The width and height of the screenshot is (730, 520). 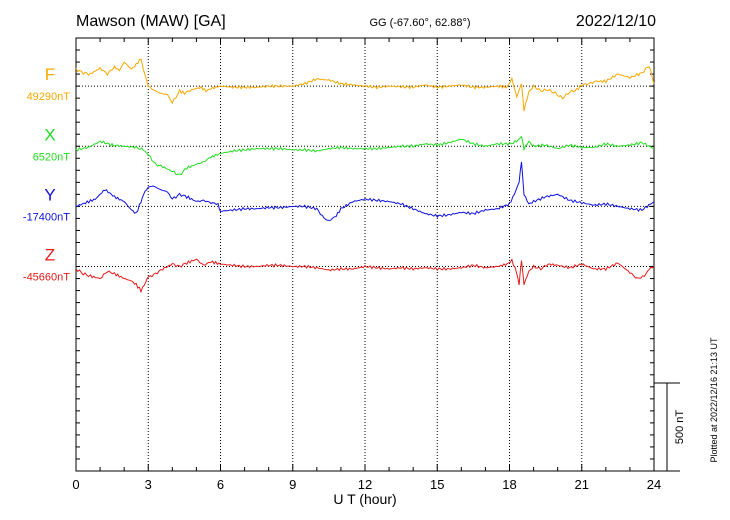 What do you see at coordinates (419, 23) in the screenshot?
I see `coordinates-label: GG (-67.60°, 62.88°)` at bounding box center [419, 23].